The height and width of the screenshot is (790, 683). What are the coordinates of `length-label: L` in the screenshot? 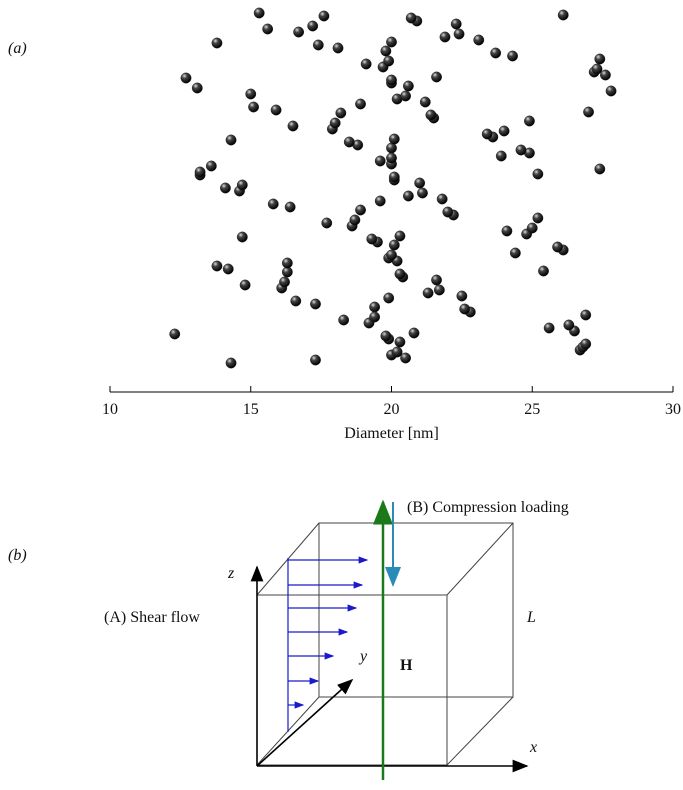 It's located at (531, 617).